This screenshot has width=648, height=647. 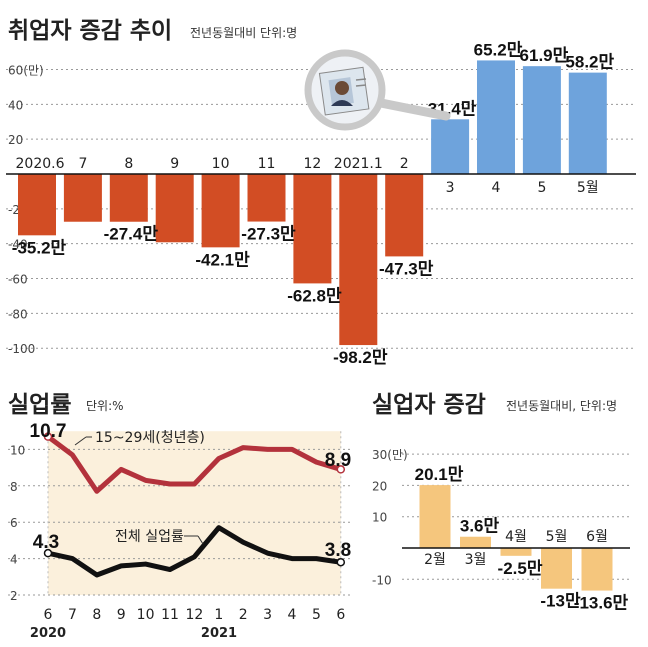 I want to click on employment-y-tick: -60, so click(x=18, y=280).